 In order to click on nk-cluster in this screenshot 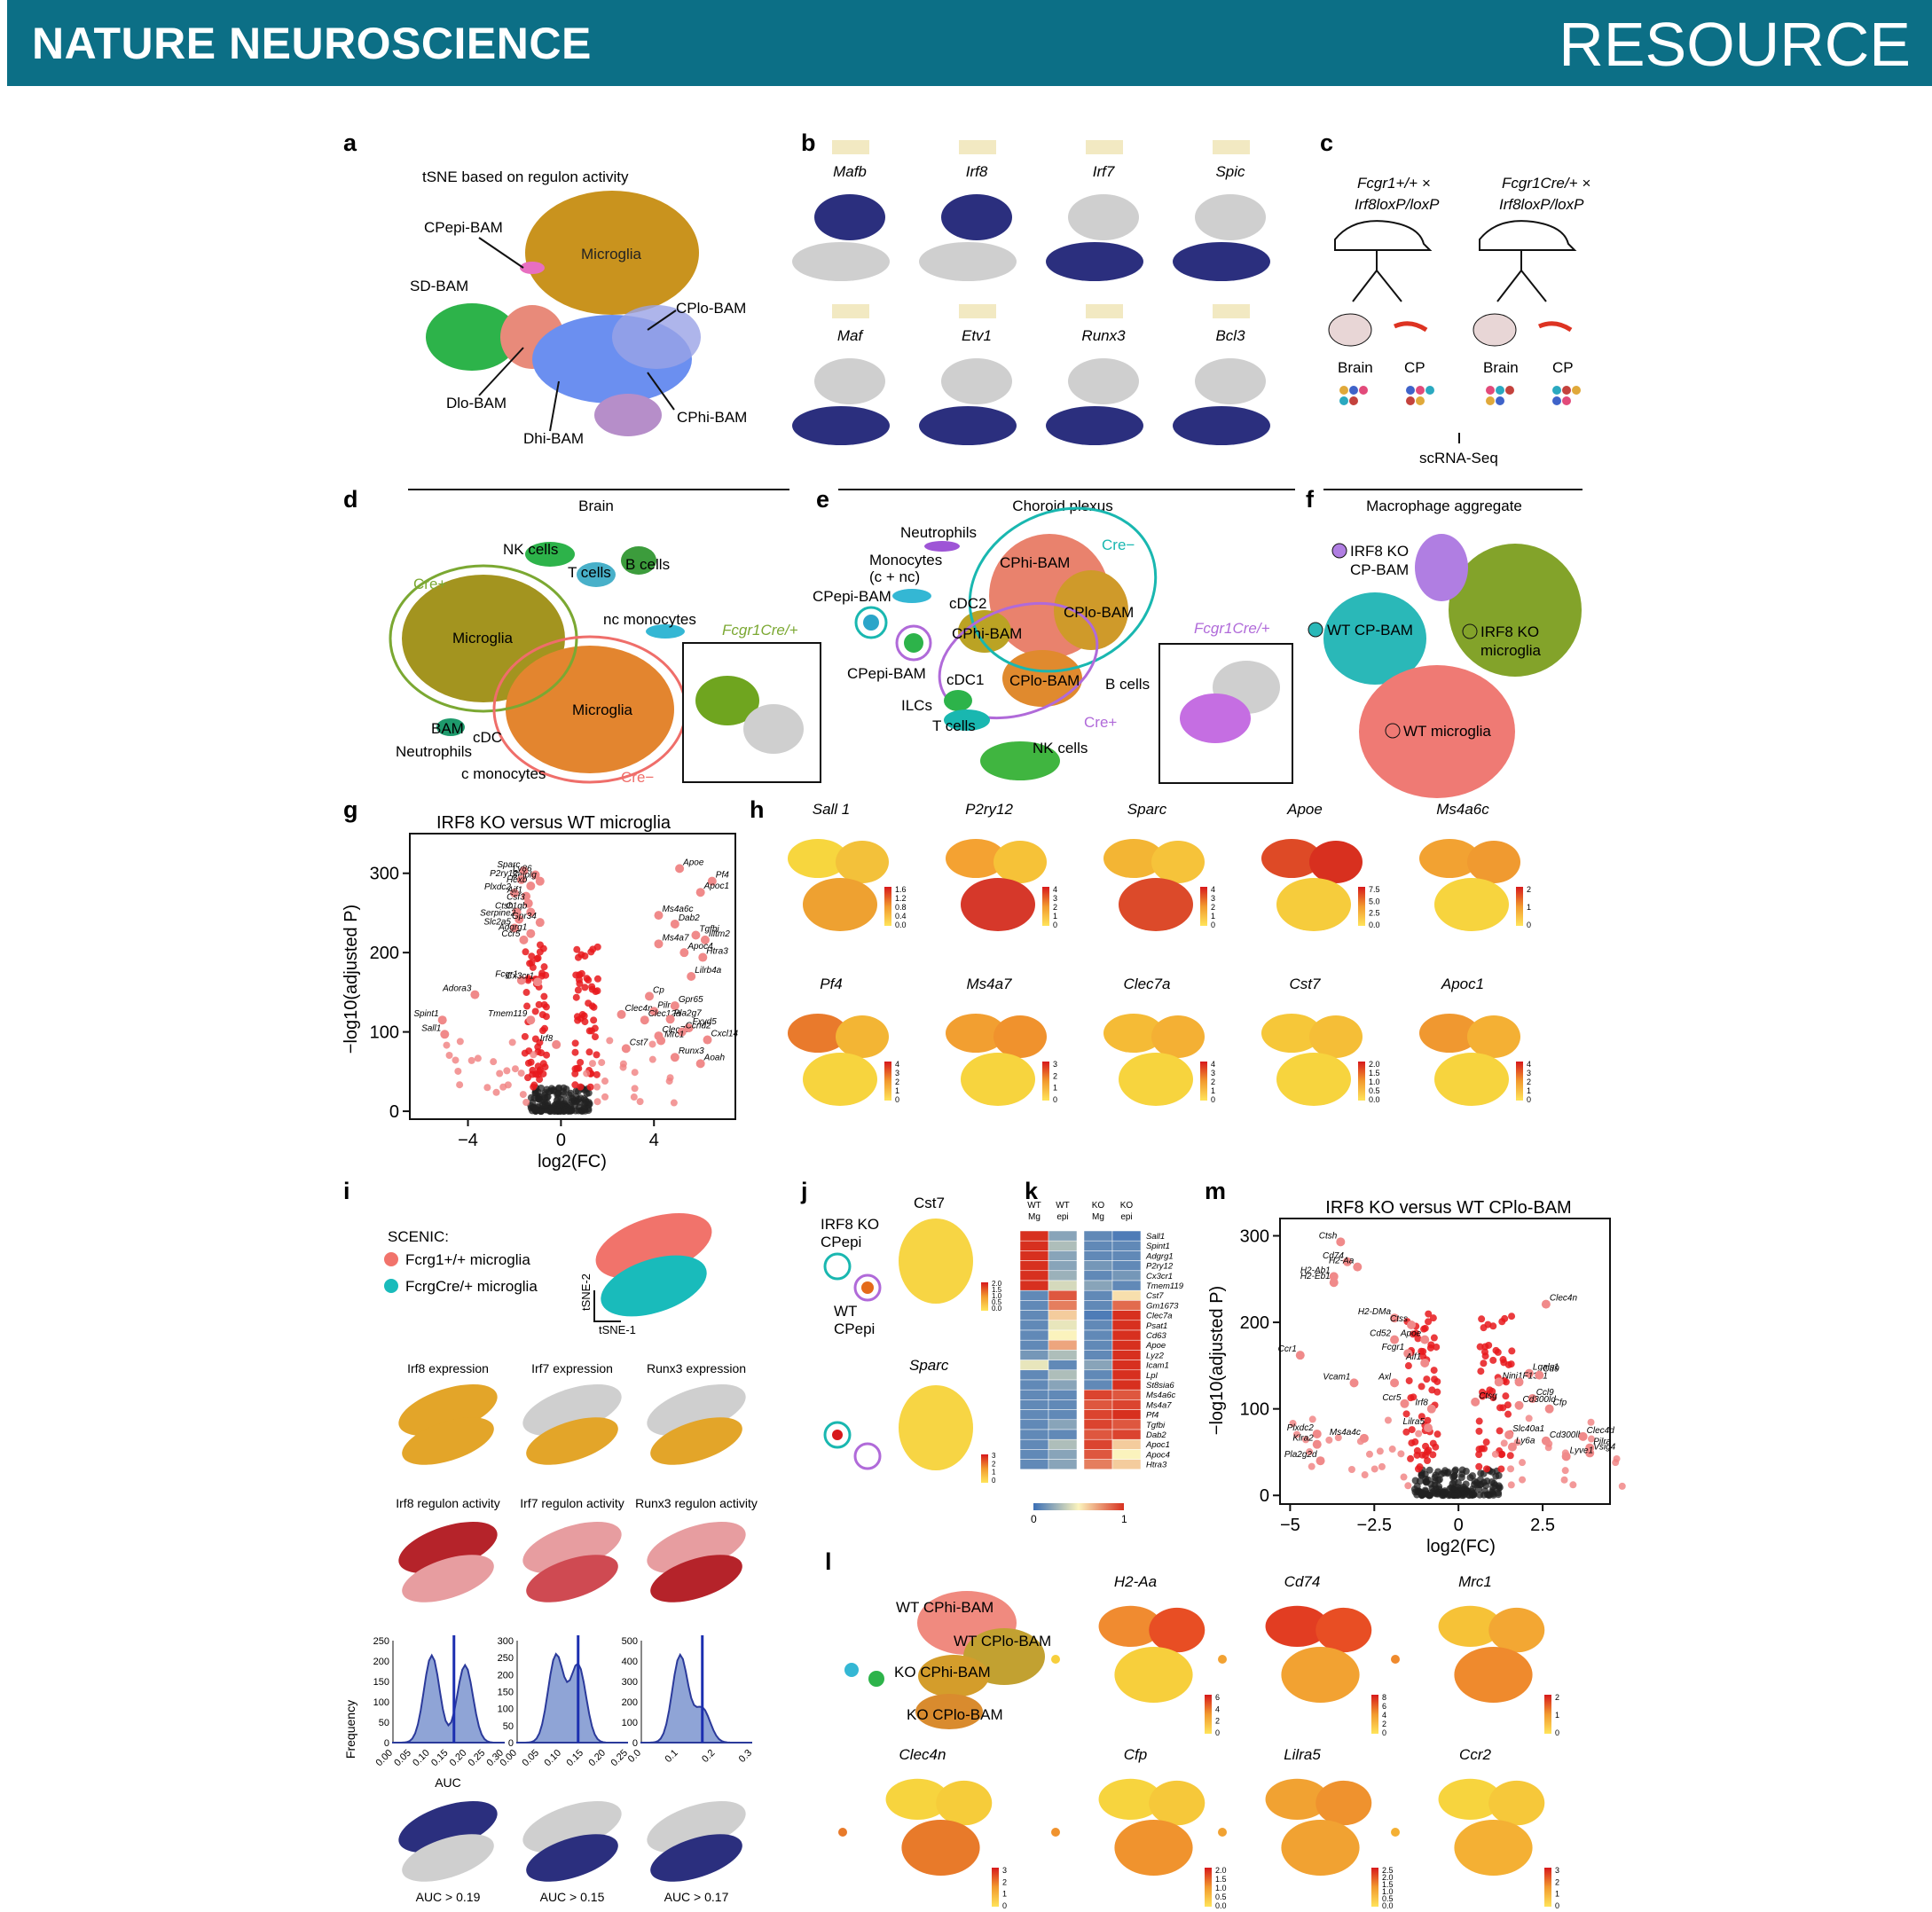, I will do `click(550, 554)`.